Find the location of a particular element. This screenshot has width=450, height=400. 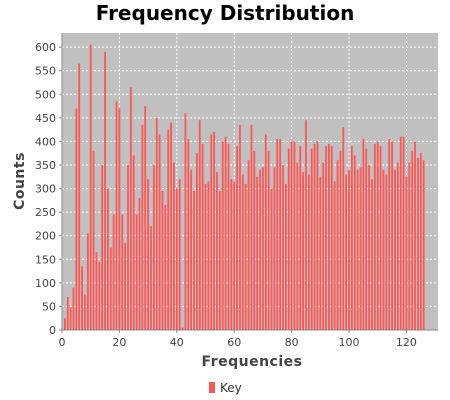

y-tick-label: 200 is located at coordinates (45, 236).